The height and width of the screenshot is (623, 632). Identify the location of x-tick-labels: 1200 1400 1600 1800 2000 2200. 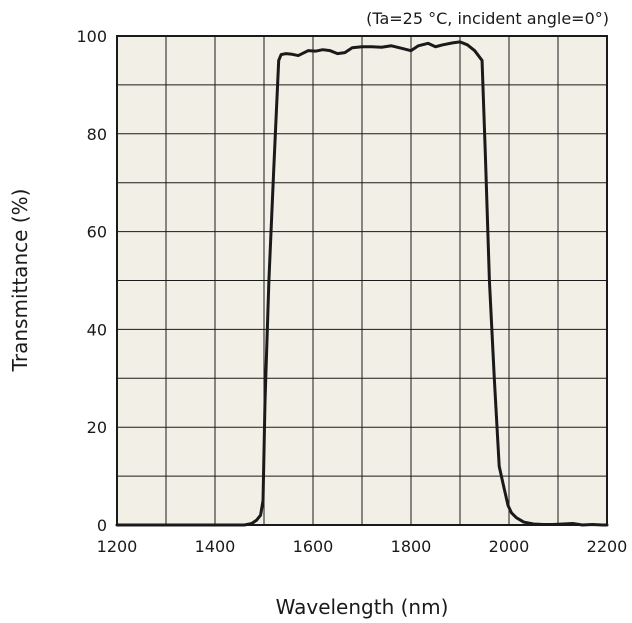
(362, 546).